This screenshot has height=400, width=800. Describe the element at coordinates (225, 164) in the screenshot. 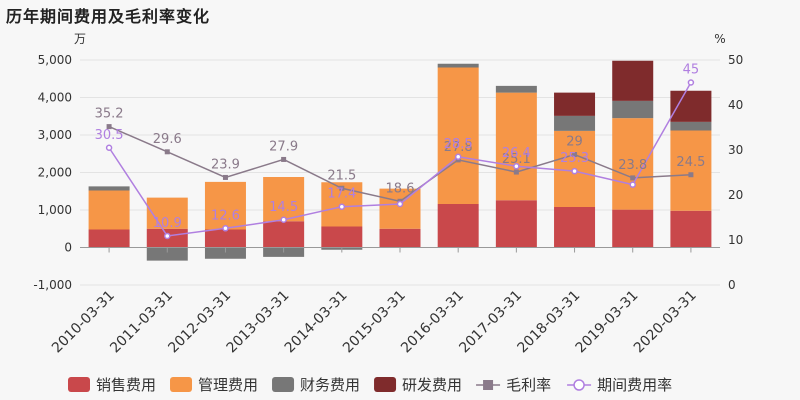

I see `data-label-毛利率: 23.9` at that location.